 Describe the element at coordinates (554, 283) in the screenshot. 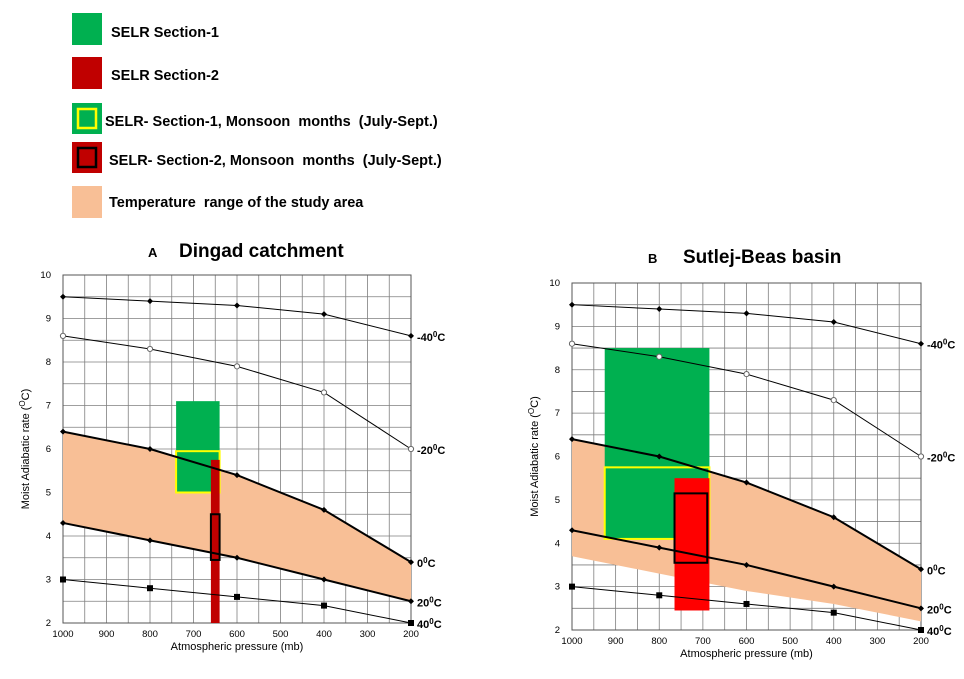

I see `y-tick-label: 10` at that location.